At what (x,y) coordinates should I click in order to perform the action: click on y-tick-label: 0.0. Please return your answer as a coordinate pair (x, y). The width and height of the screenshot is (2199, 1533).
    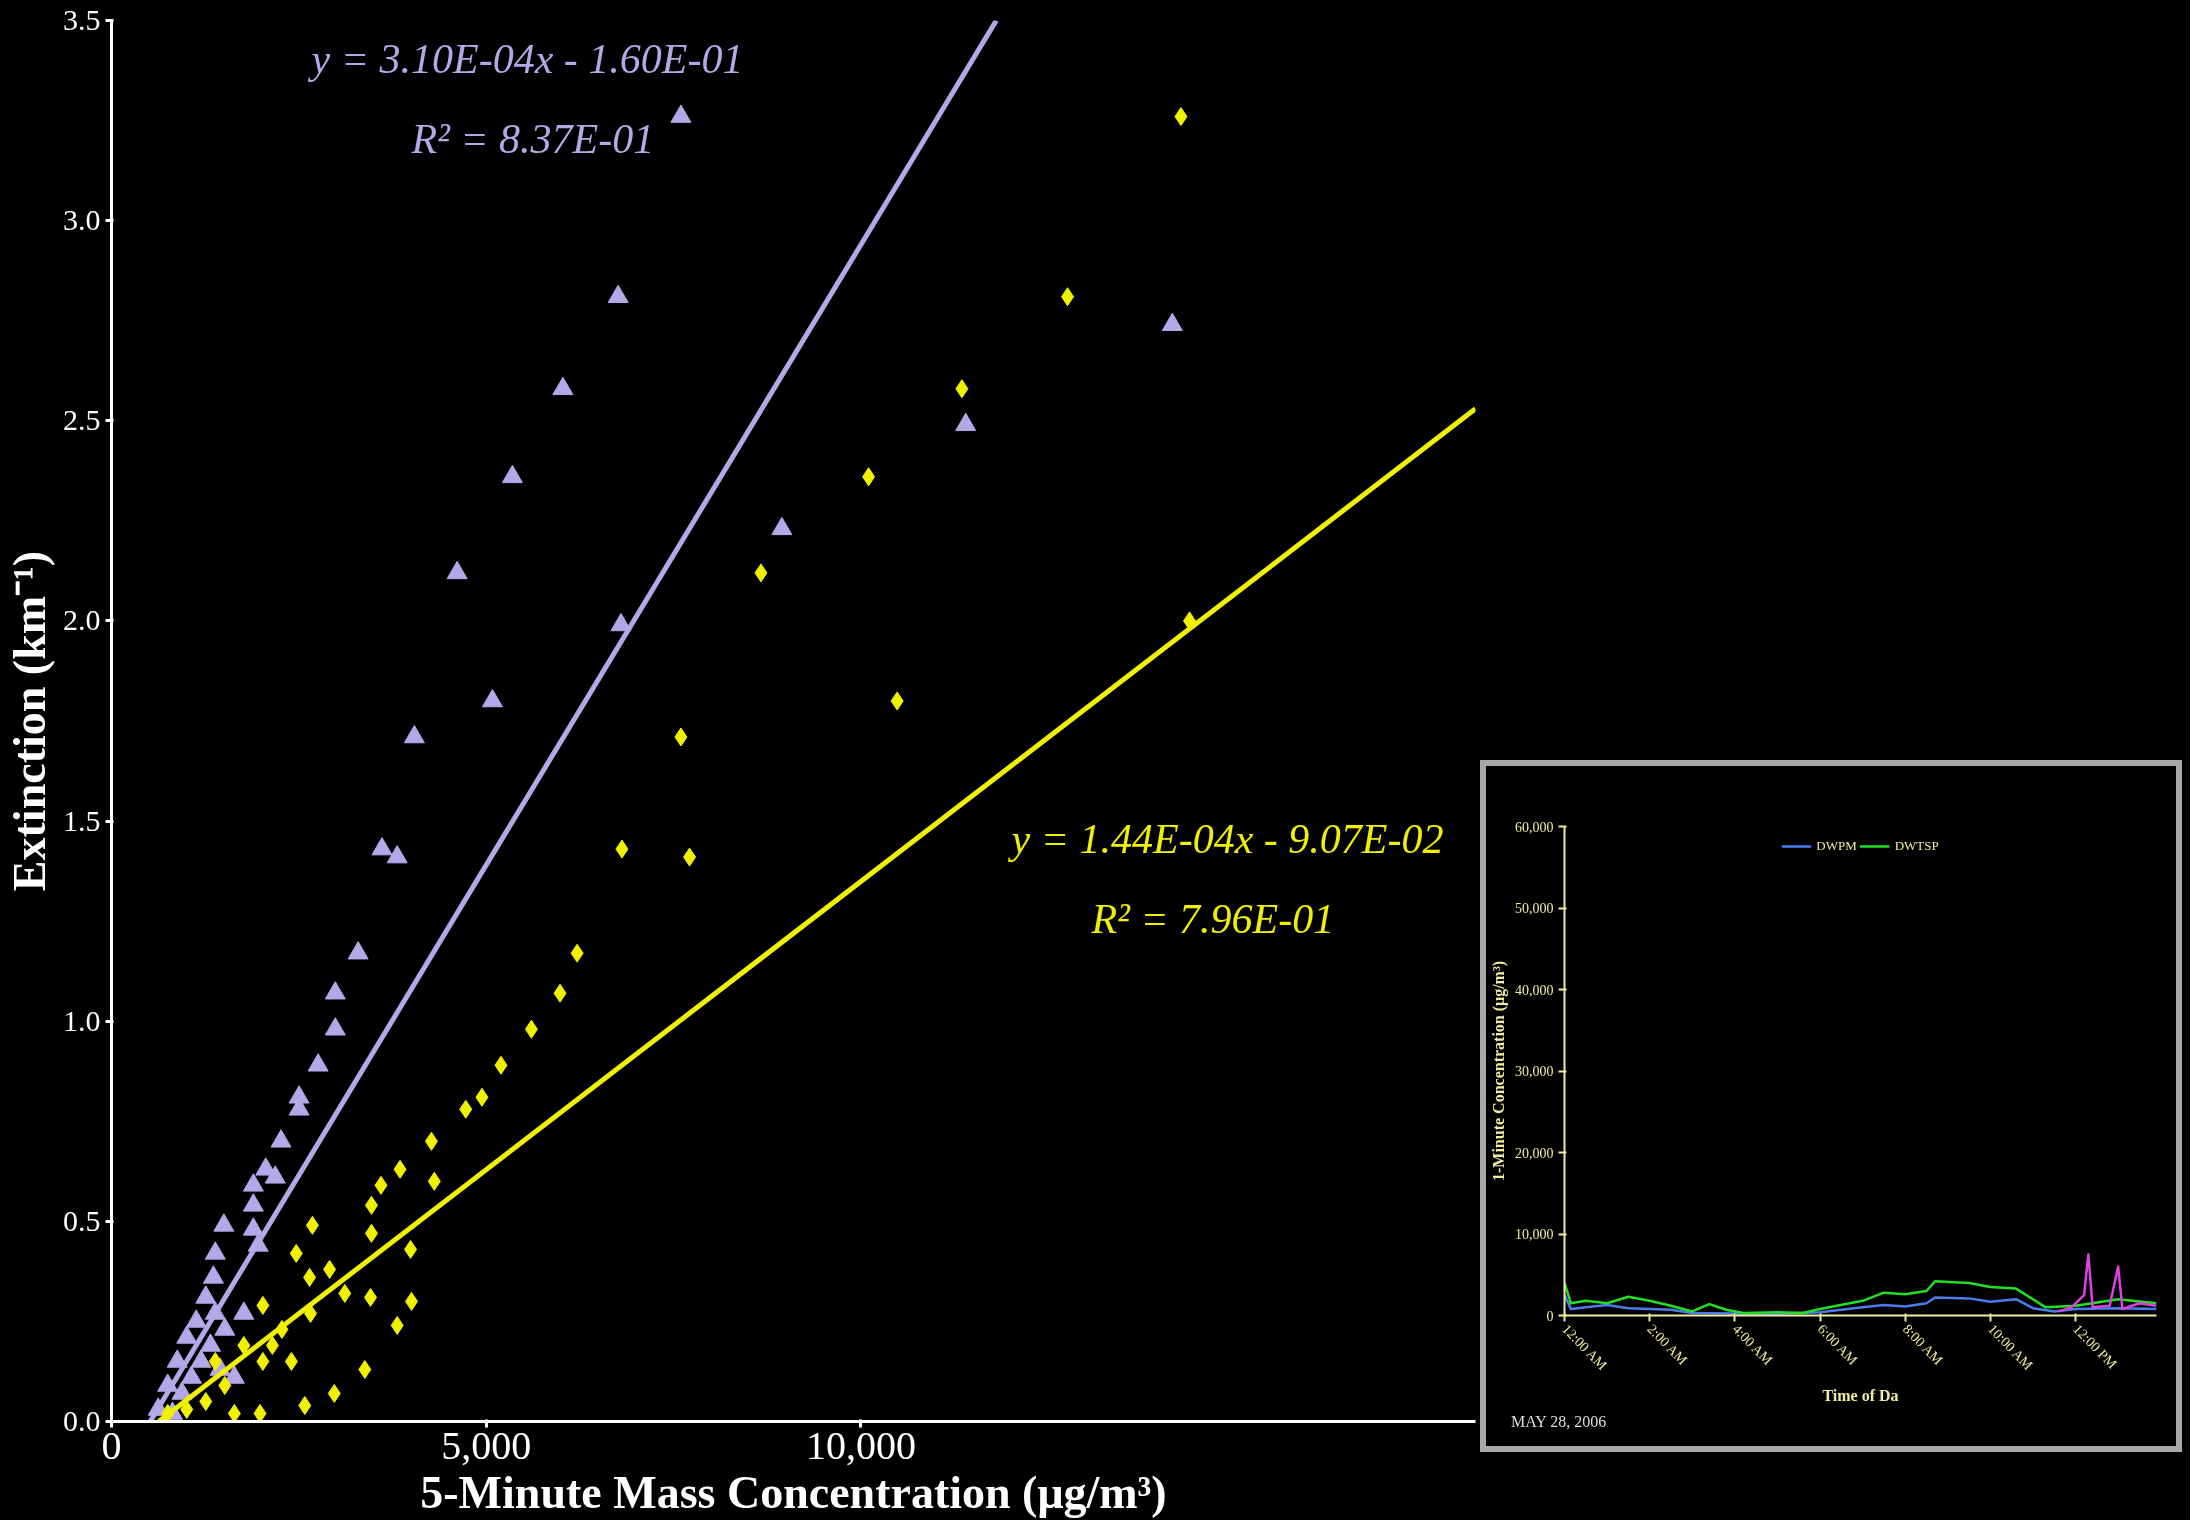
    Looking at the image, I should click on (82, 1420).